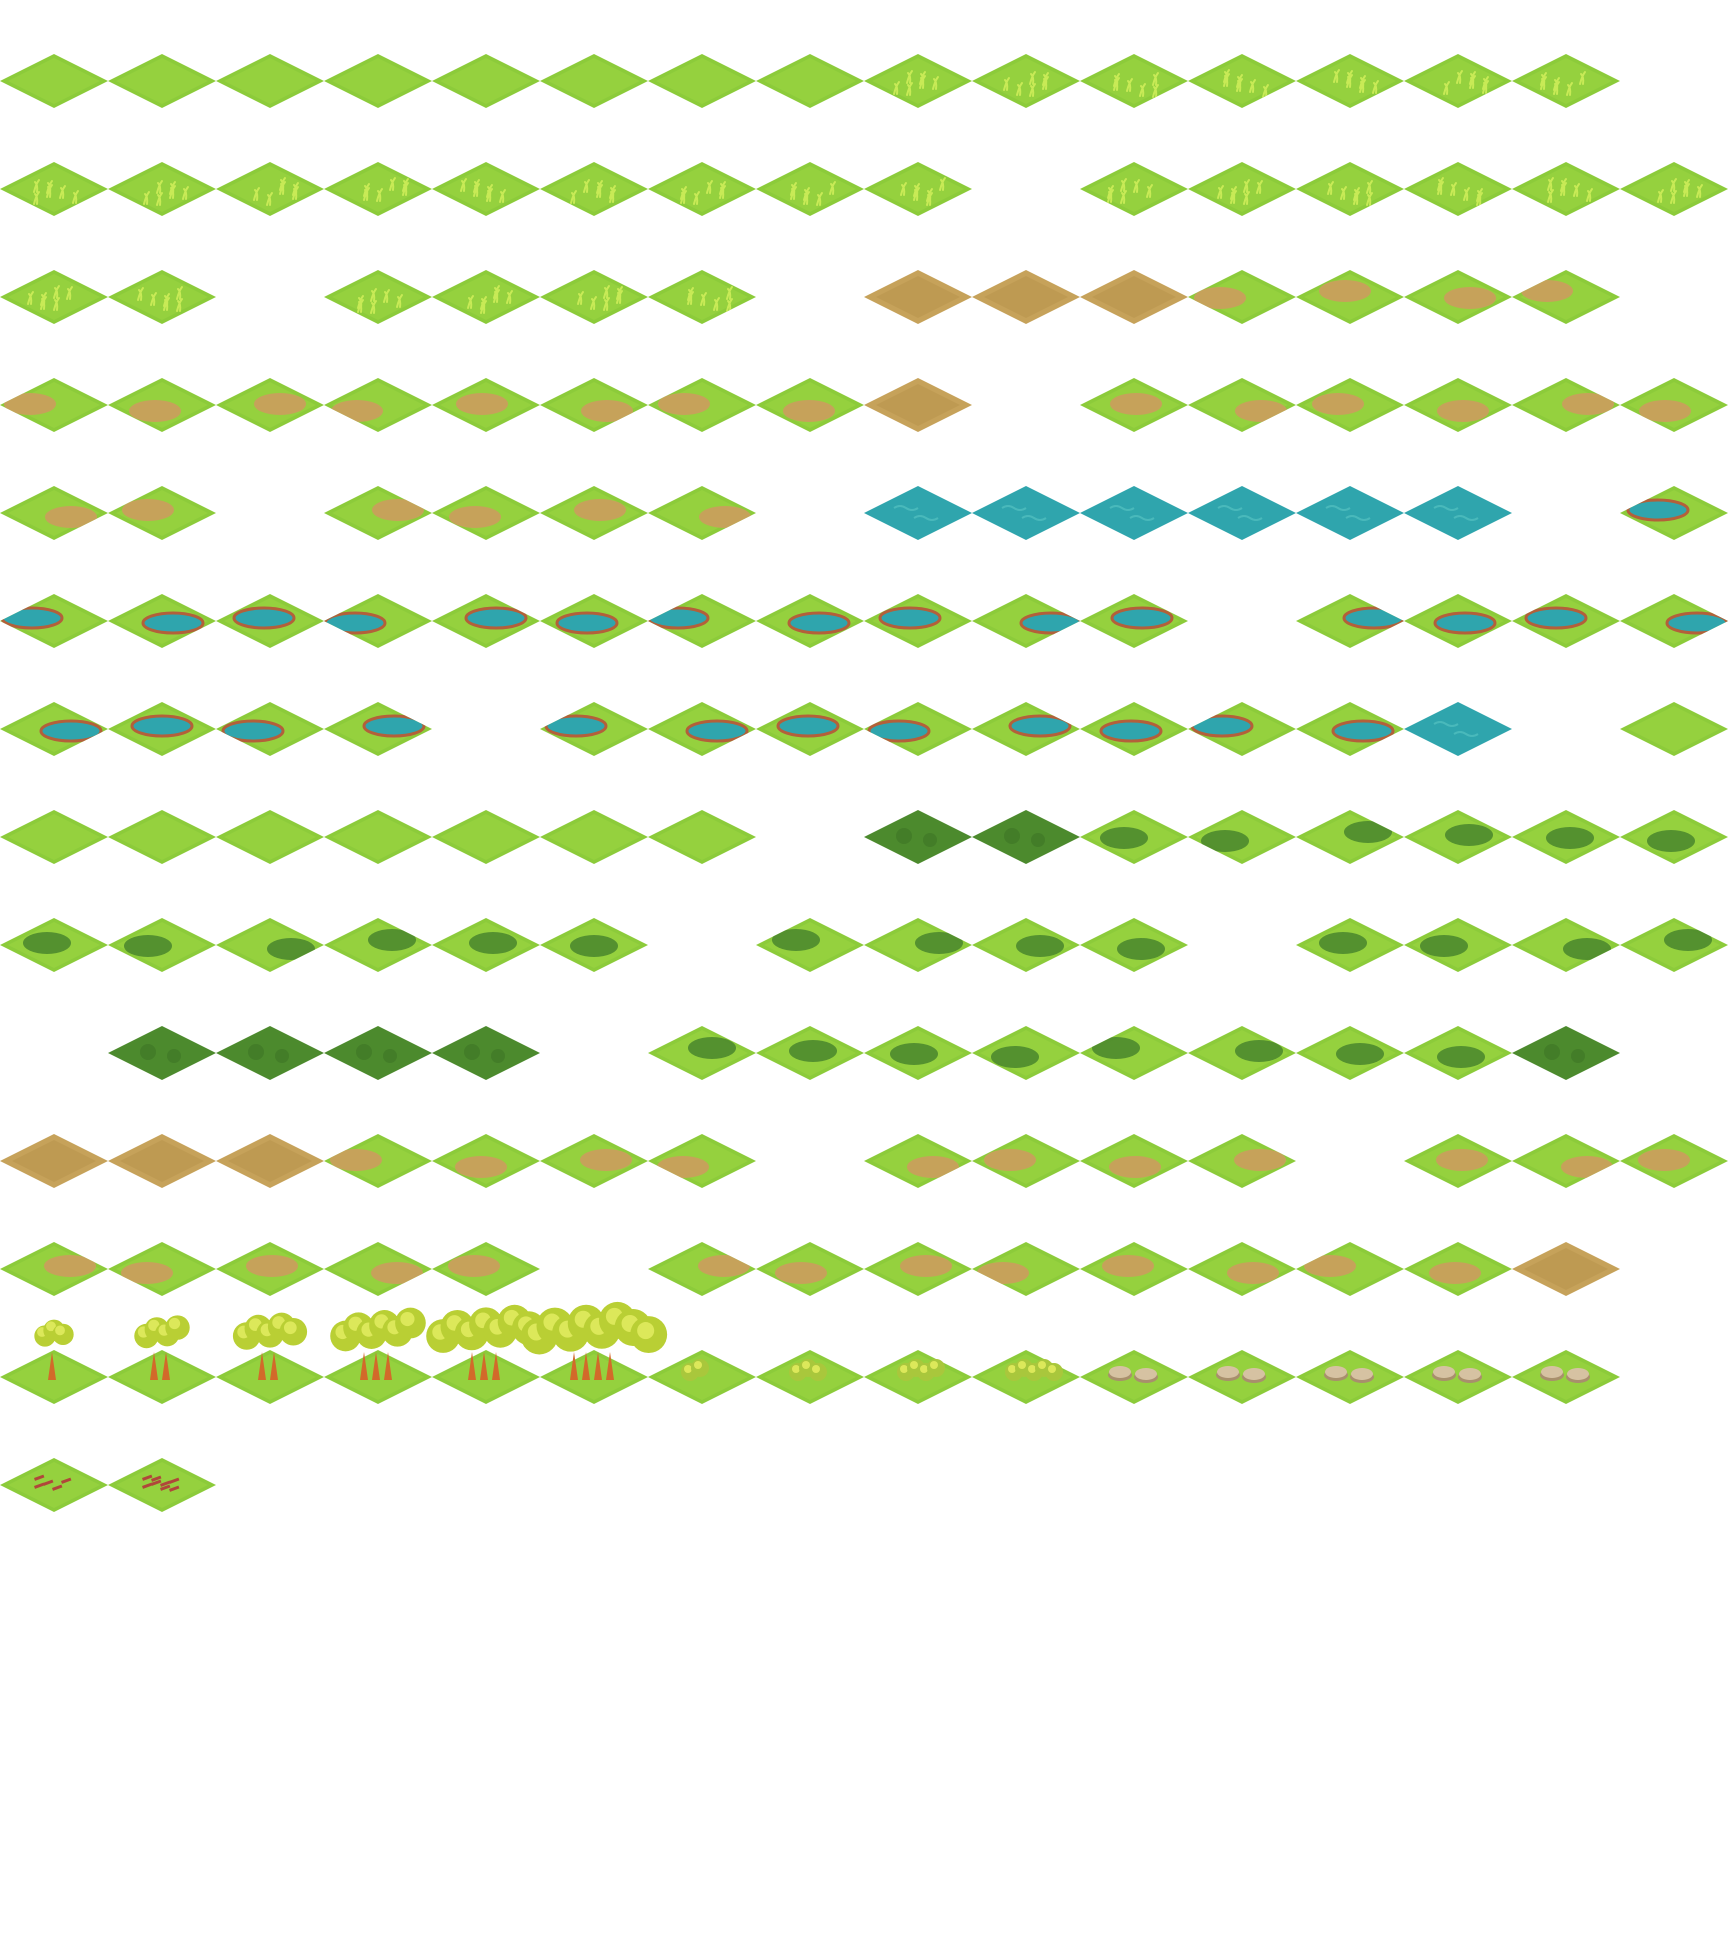 The image size is (1728, 1944). I want to click on debris-tile, so click(162, 1485).